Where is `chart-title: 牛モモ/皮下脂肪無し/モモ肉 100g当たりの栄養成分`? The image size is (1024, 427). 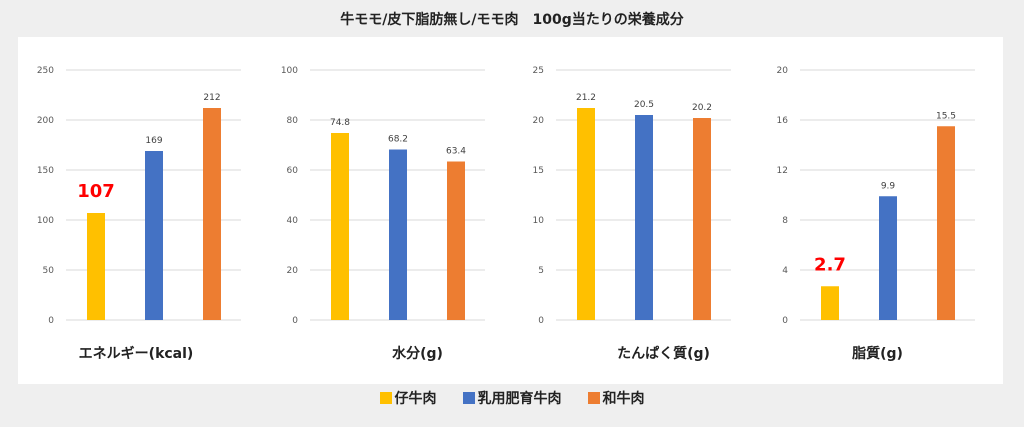
chart-title: 牛モモ/皮下脂肪無し/モモ肉 100g当たりの栄養成分 is located at coordinates (512, 20).